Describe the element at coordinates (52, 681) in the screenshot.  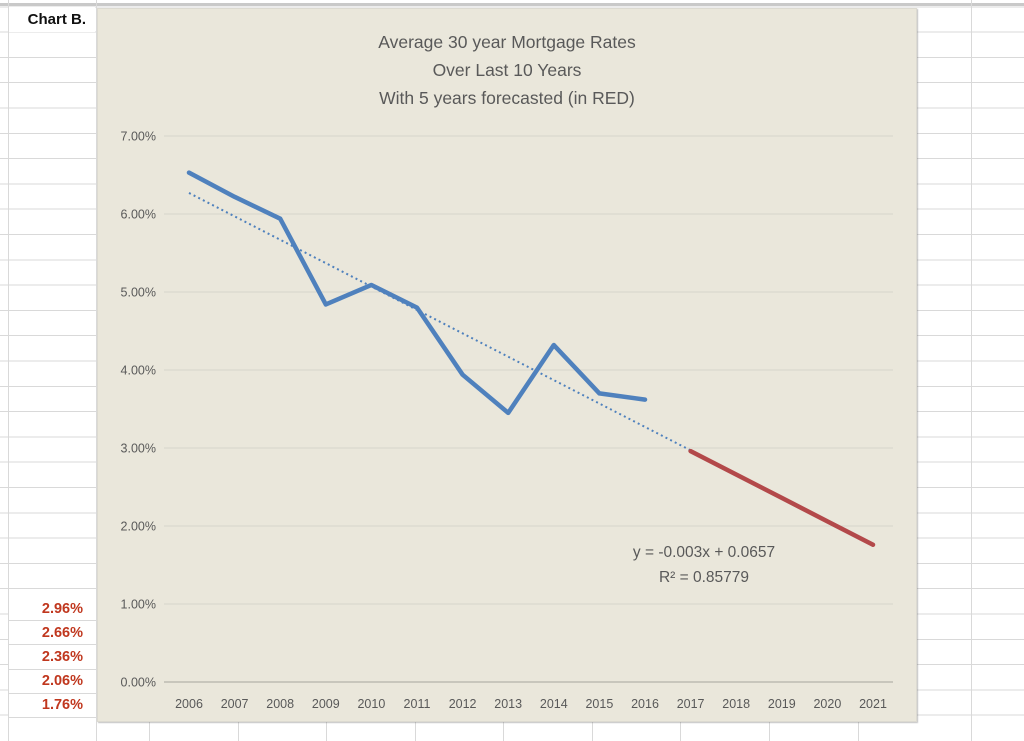
I see `forecast-cell: 2.06%` at that location.